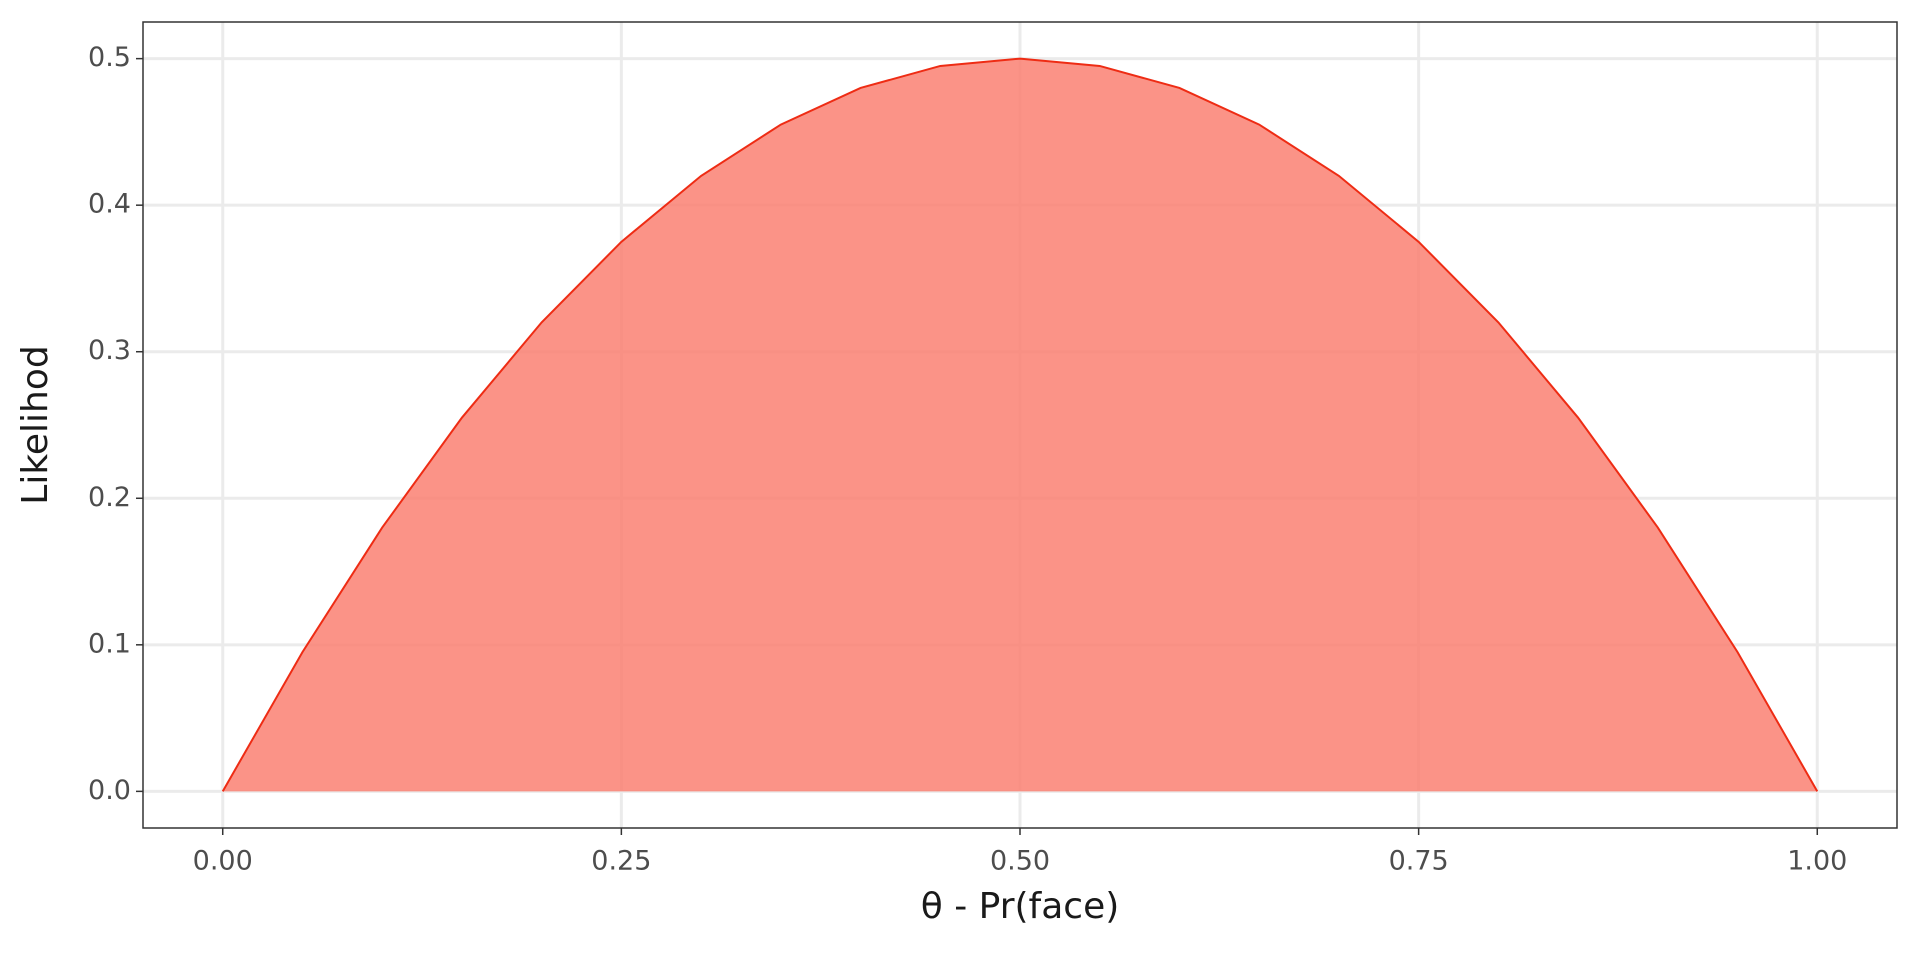 This screenshot has height=960, width=1920. I want to click on x-tick-label: 0.00, so click(223, 861).